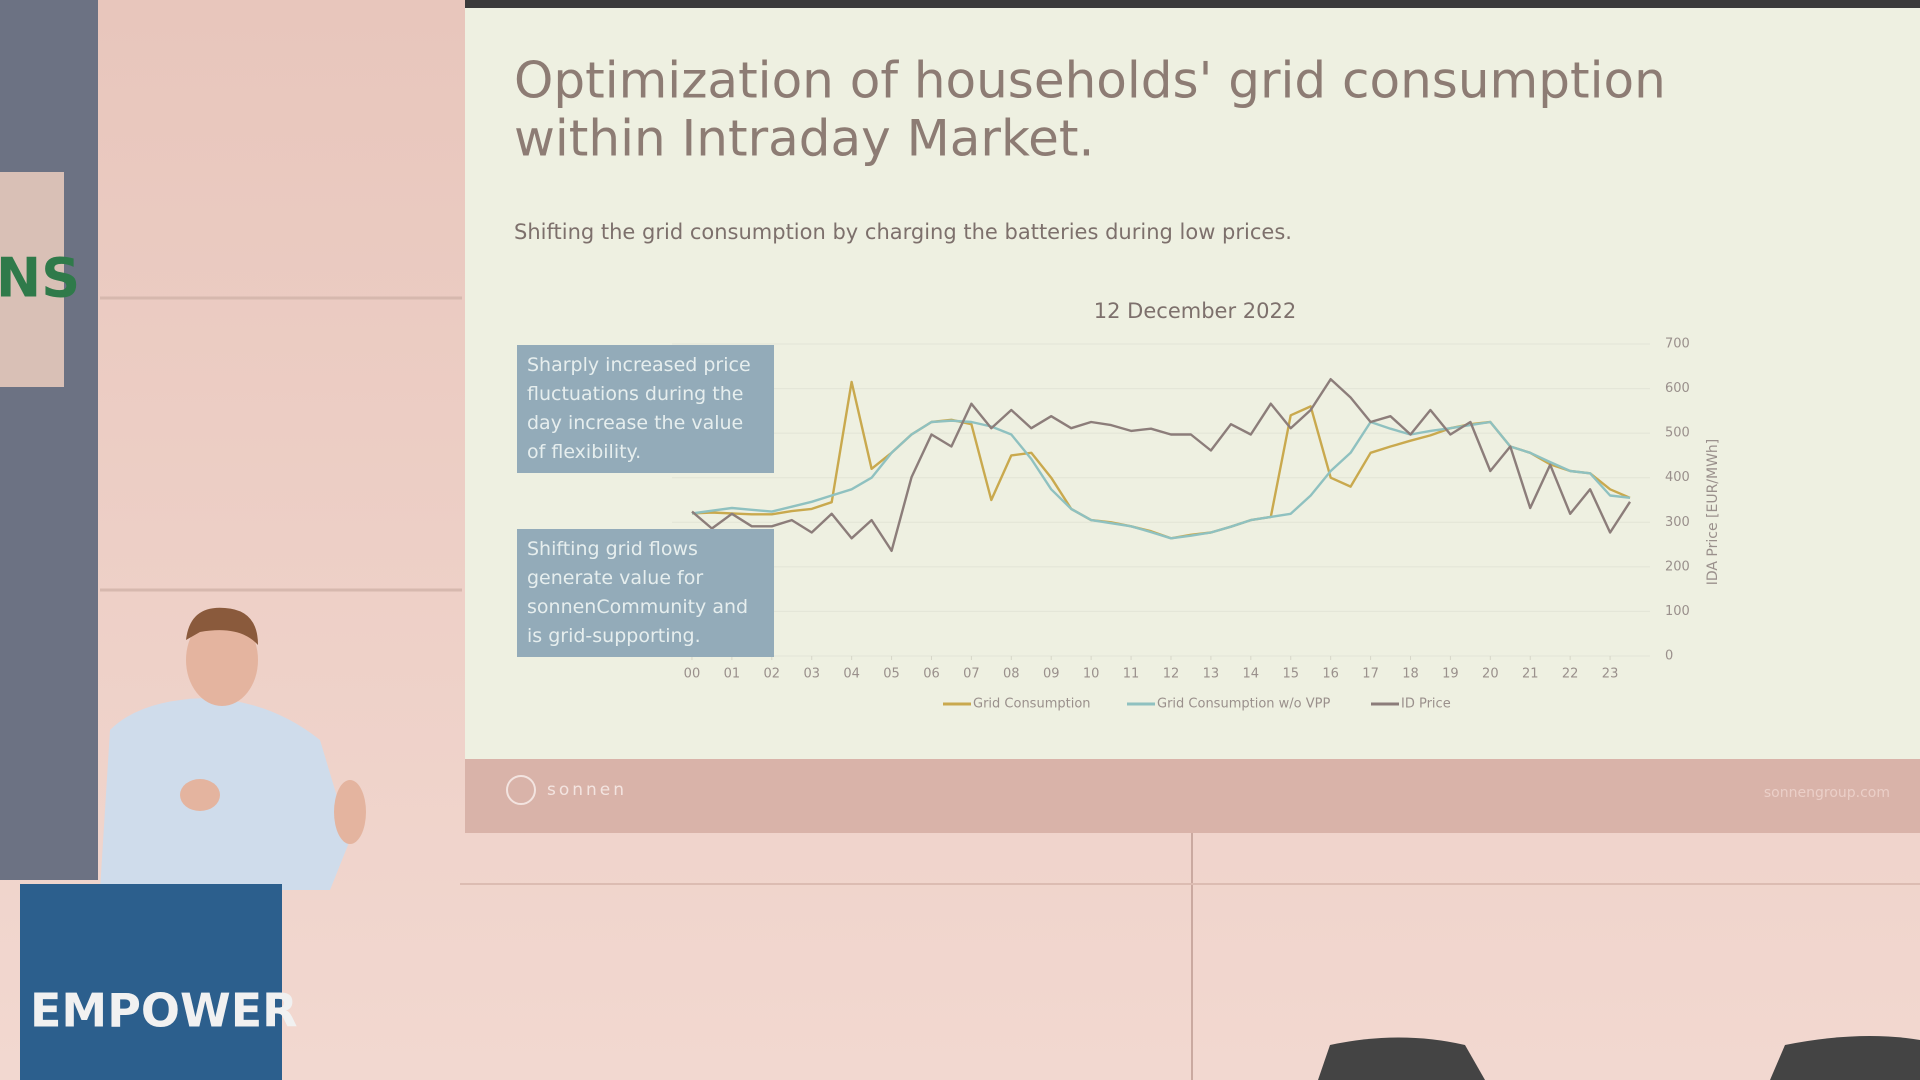 Image resolution: width=1920 pixels, height=1080 pixels. I want to click on y-tick-label: 0, so click(1669, 656).